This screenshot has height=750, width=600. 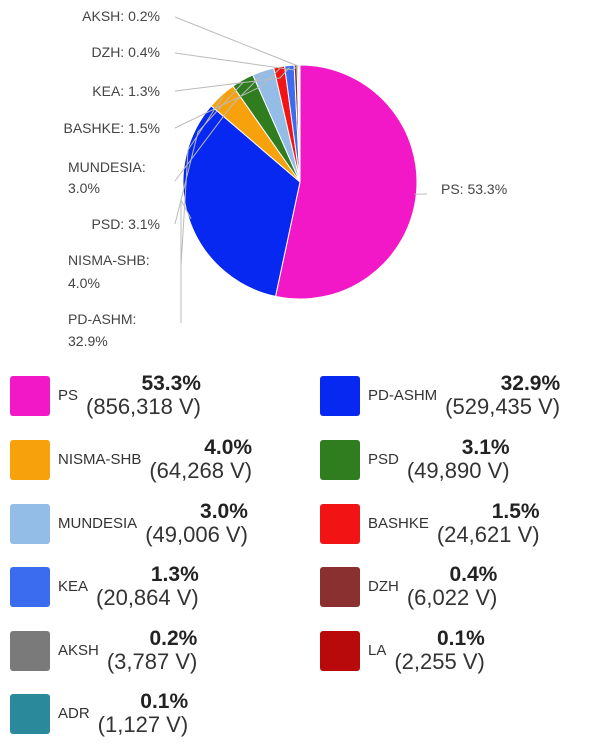 What do you see at coordinates (530, 383) in the screenshot?
I see `legend-percent: 32.9%` at bounding box center [530, 383].